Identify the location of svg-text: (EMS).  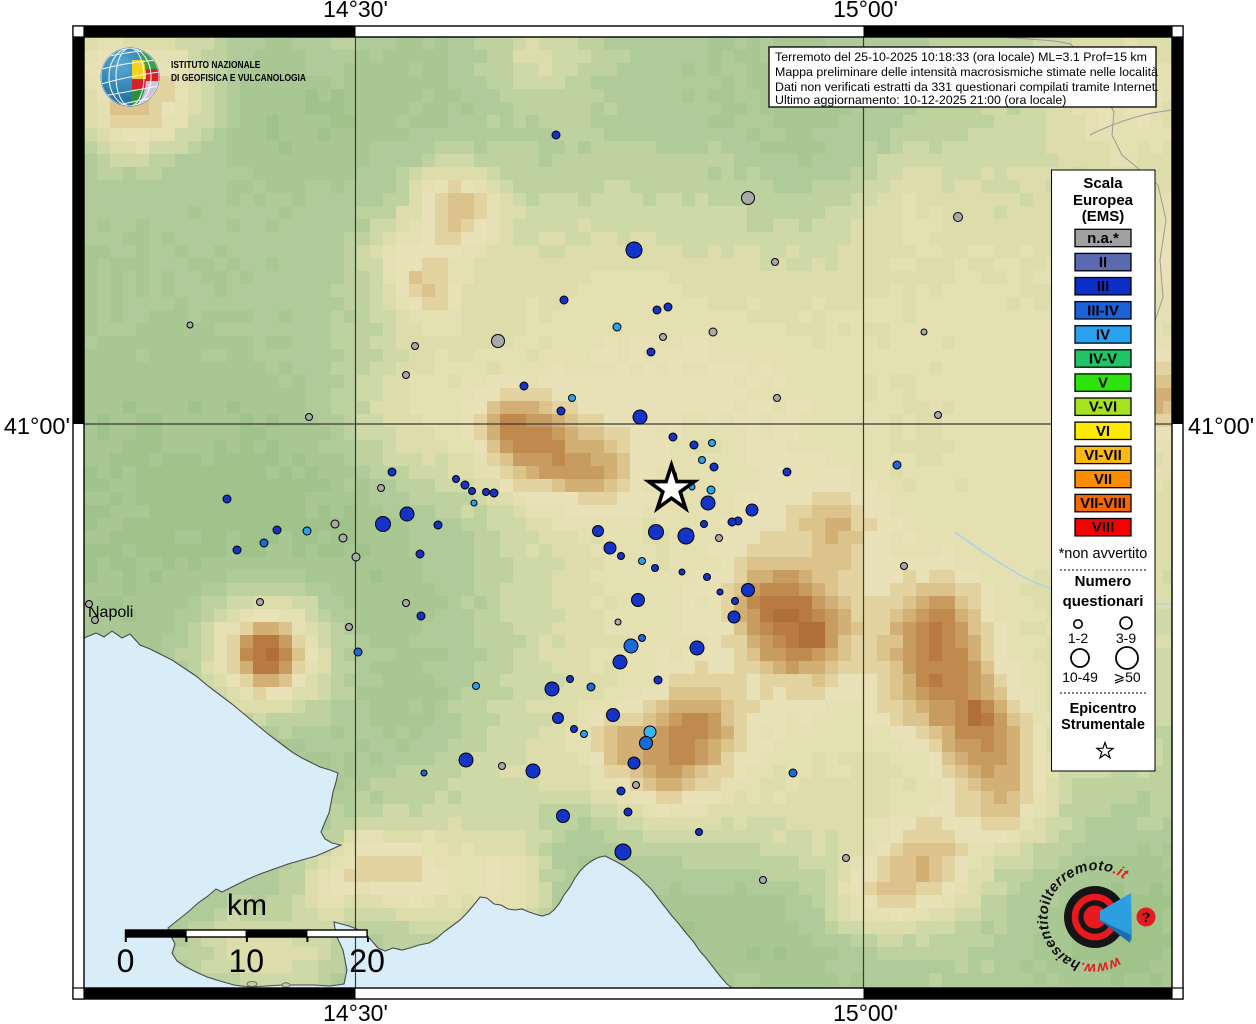
(1103, 216).